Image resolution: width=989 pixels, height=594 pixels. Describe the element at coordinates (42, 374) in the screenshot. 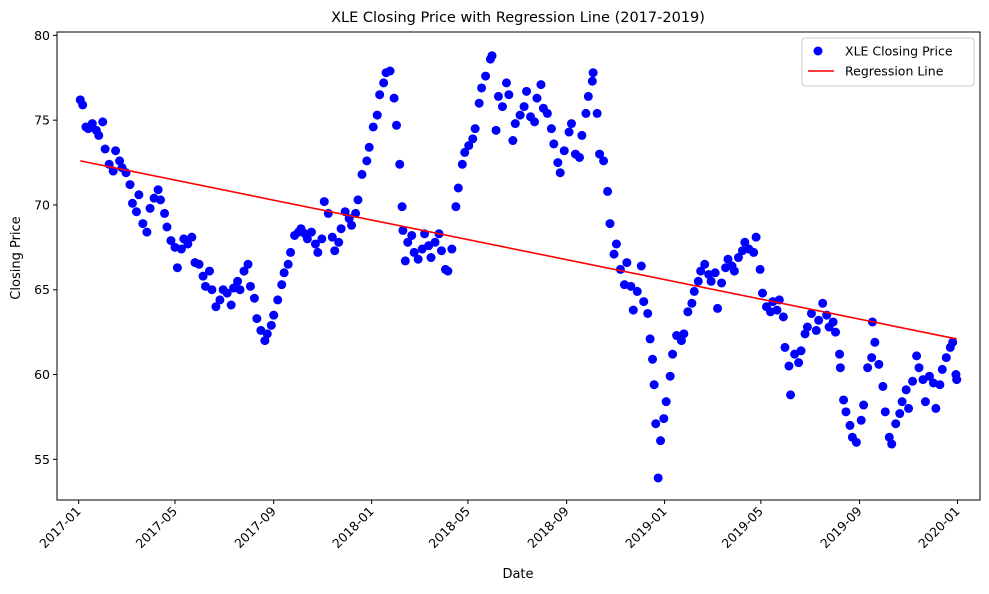

I see `y-tick-label: 60` at that location.